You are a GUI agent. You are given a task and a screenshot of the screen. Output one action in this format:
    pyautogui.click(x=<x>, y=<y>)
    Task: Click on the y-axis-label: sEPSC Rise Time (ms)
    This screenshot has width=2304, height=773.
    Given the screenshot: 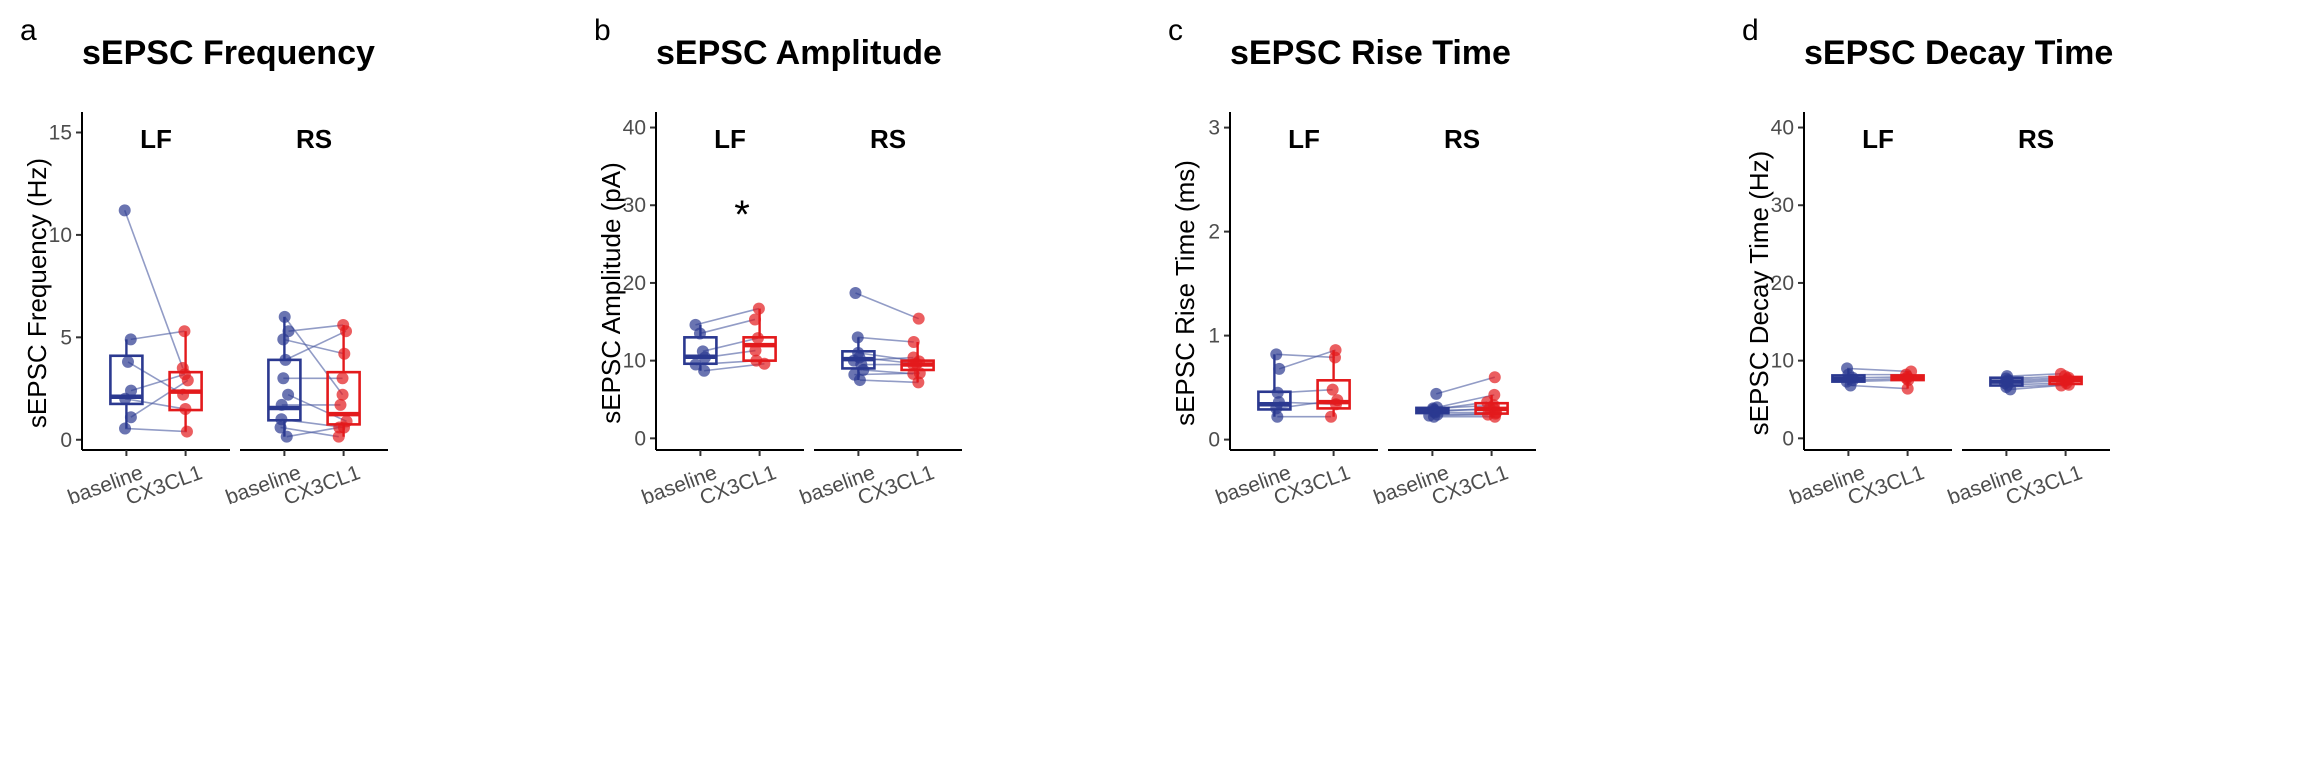 What is the action you would take?
    pyautogui.click(x=1185, y=293)
    